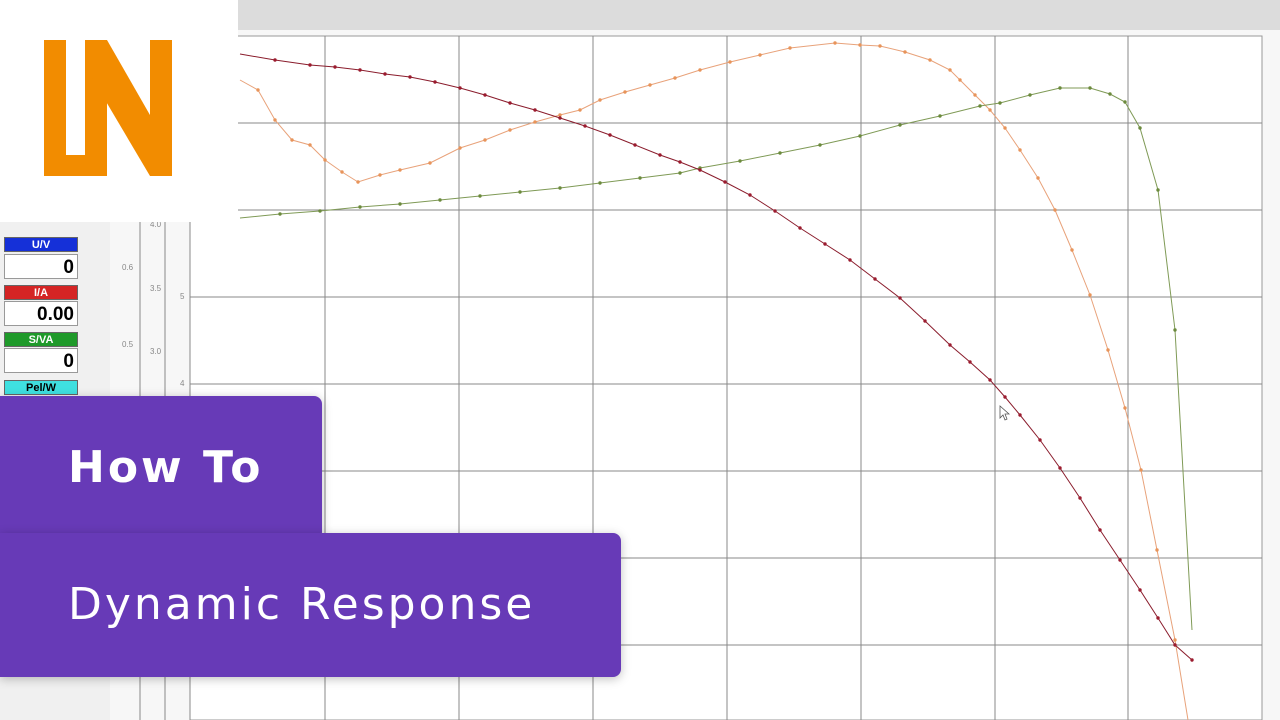  I want to click on meter-label: U/V, so click(41, 244).